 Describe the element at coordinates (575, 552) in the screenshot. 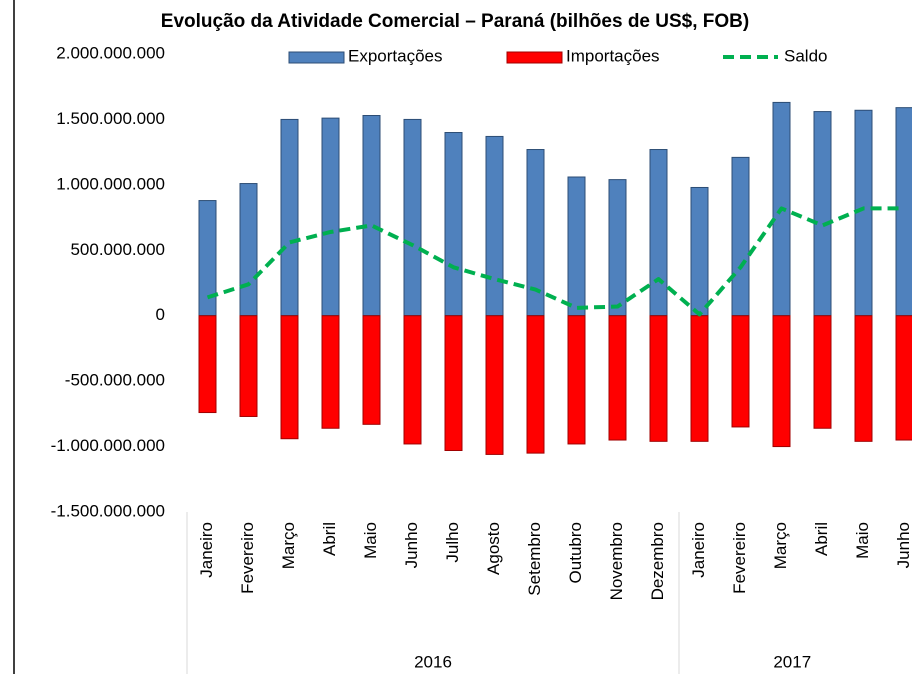

I see `x-tick-label: Outubro` at that location.